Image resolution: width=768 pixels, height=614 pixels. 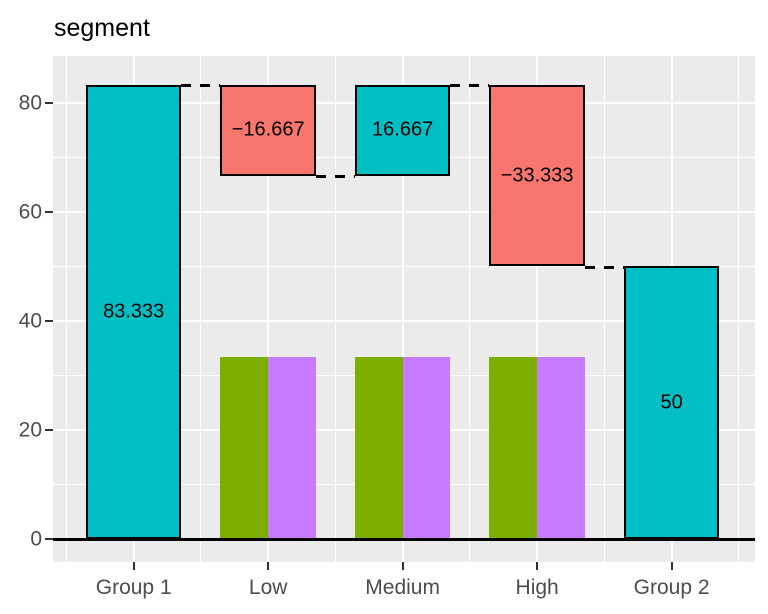 I want to click on waterfall-bar-medium, so click(x=402, y=130).